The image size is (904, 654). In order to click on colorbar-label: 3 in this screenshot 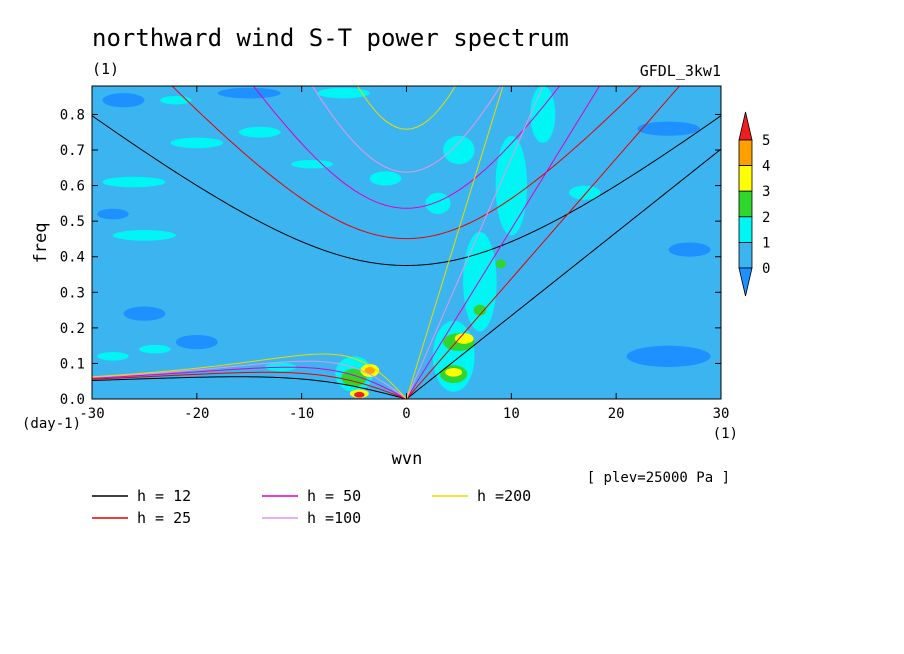, I will do `click(766, 192)`.